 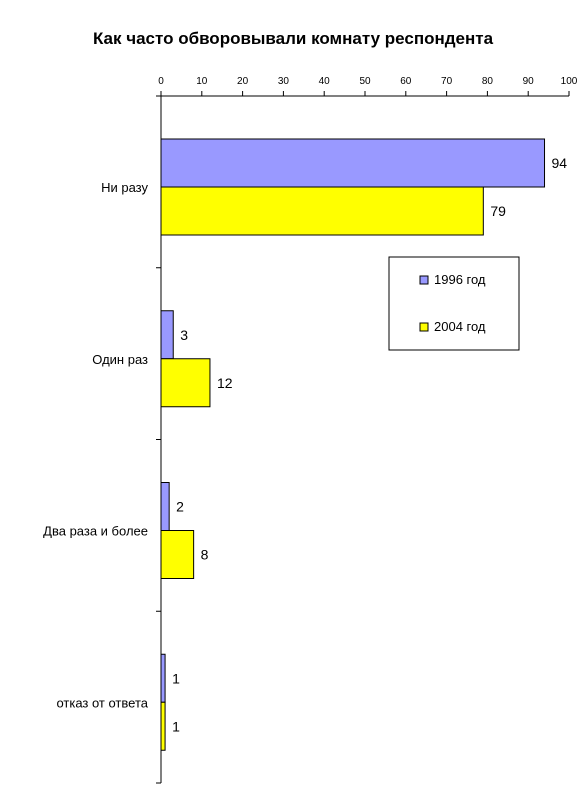 I want to click on legend-box, so click(x=454, y=303).